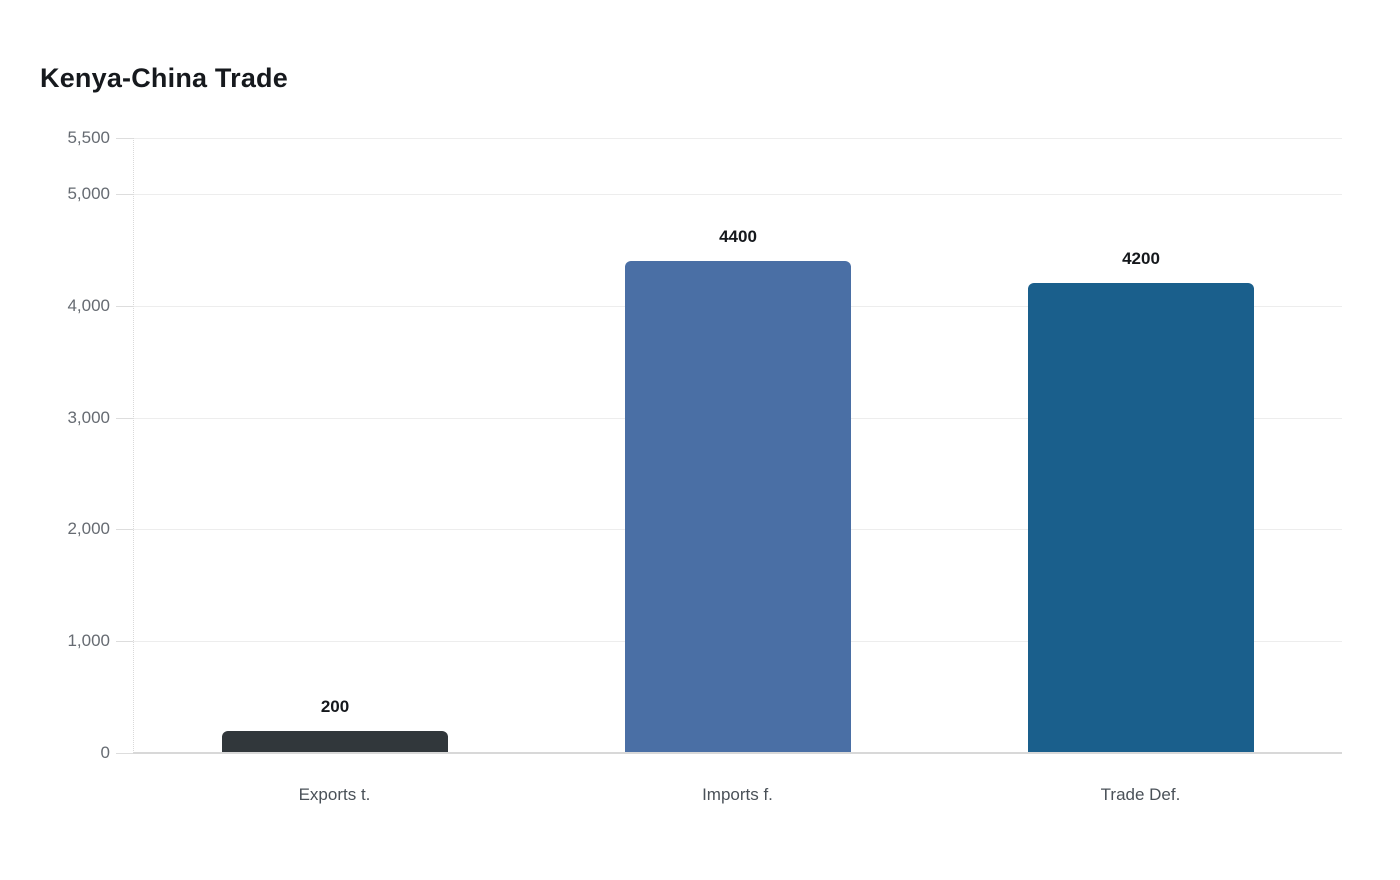 The height and width of the screenshot is (880, 1400). What do you see at coordinates (88, 193) in the screenshot?
I see `y-axis-tick-label: 5,000` at bounding box center [88, 193].